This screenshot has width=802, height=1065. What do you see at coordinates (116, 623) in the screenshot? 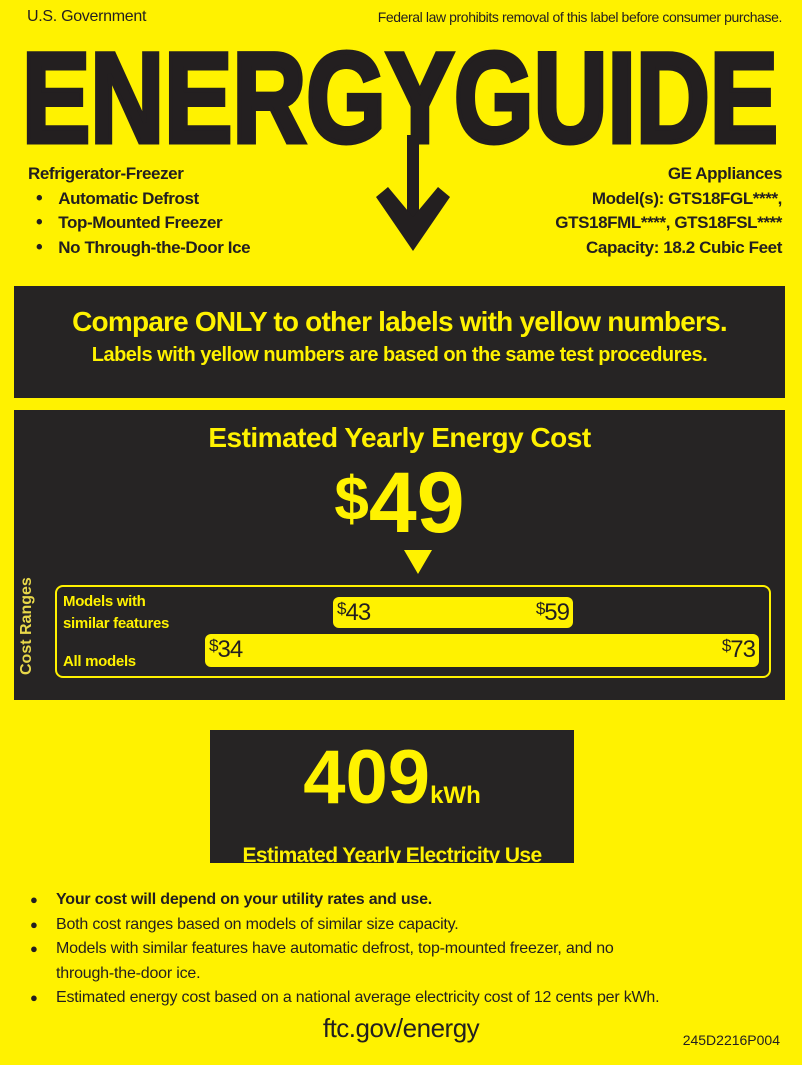
I see `similar-label-line: similar features` at bounding box center [116, 623].